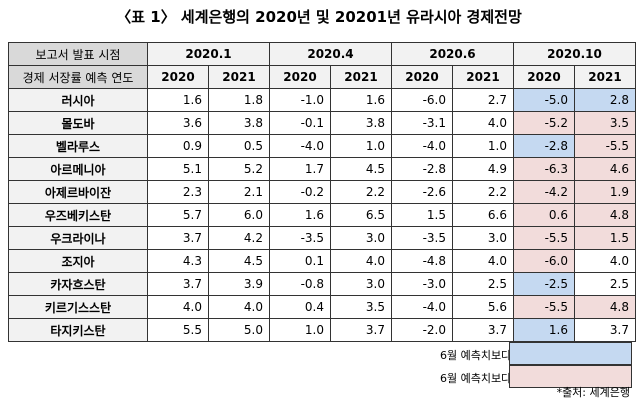  Describe the element at coordinates (300, 123) in the screenshot. I see `value-cell: -0.1` at that location.